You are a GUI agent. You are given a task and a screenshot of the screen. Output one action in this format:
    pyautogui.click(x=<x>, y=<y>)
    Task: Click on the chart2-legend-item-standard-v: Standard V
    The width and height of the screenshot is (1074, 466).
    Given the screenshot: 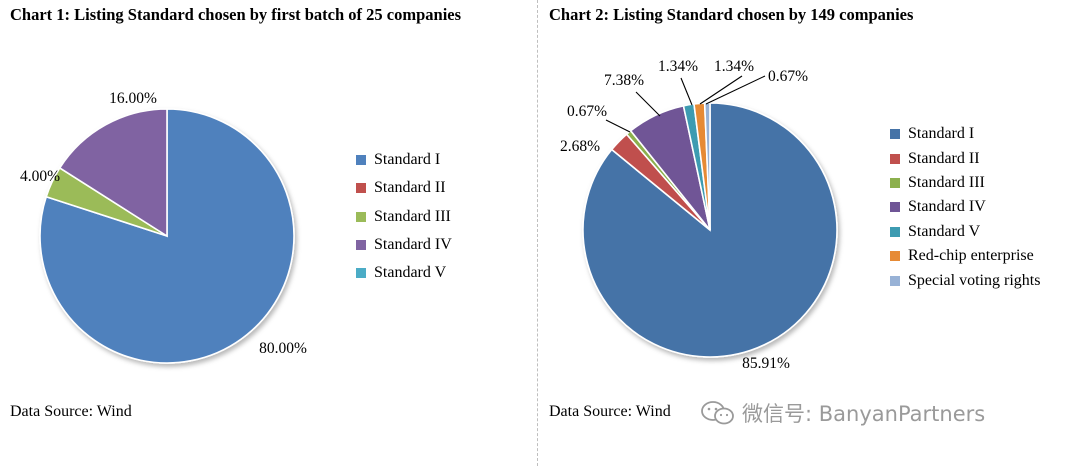 What is the action you would take?
    pyautogui.click(x=965, y=232)
    